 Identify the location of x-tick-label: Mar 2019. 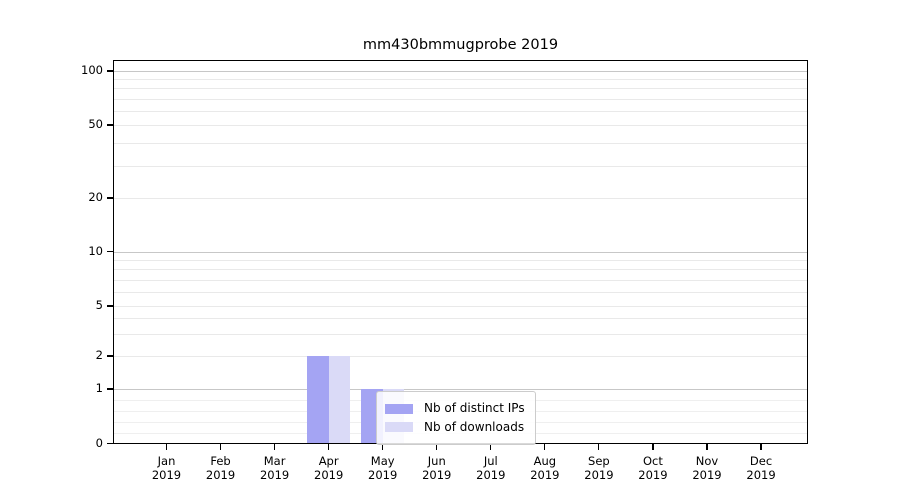
(275, 468).